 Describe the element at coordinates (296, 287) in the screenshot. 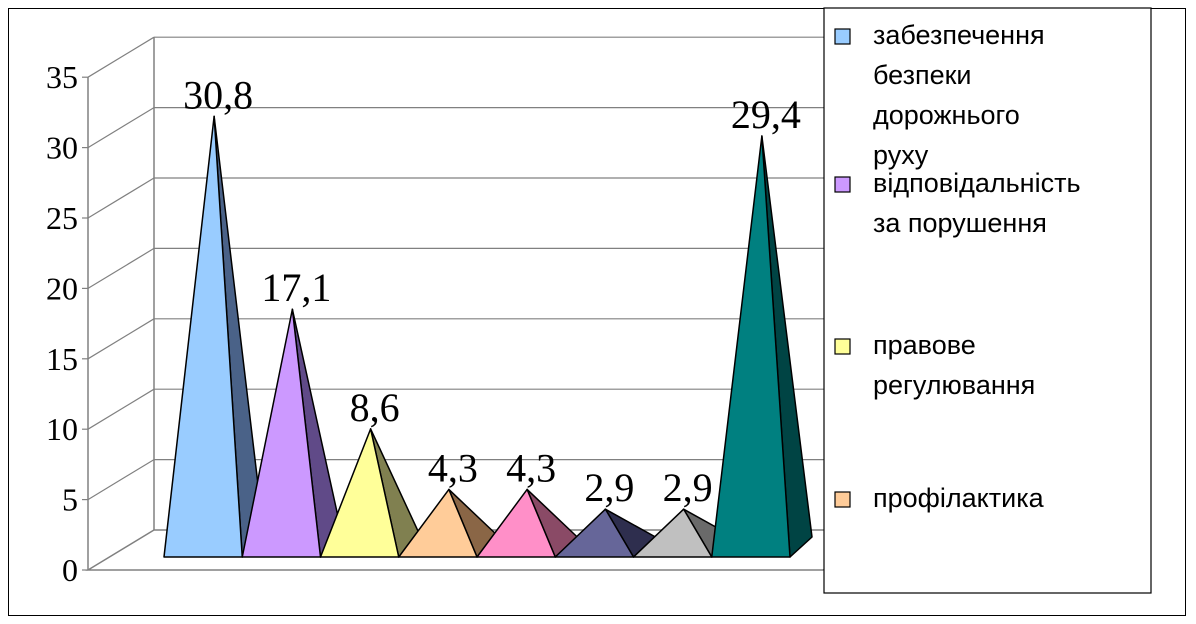

I see `data-label: 17,1` at that location.